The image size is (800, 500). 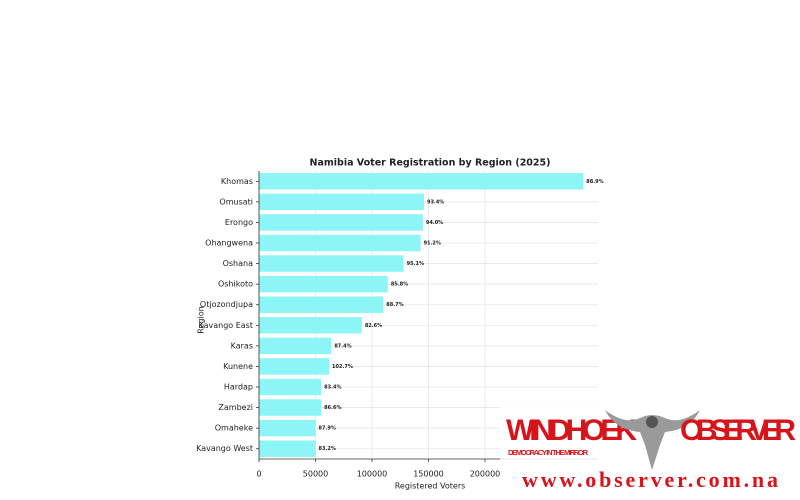 I want to click on y-tick-label: Kunene, so click(x=238, y=366).